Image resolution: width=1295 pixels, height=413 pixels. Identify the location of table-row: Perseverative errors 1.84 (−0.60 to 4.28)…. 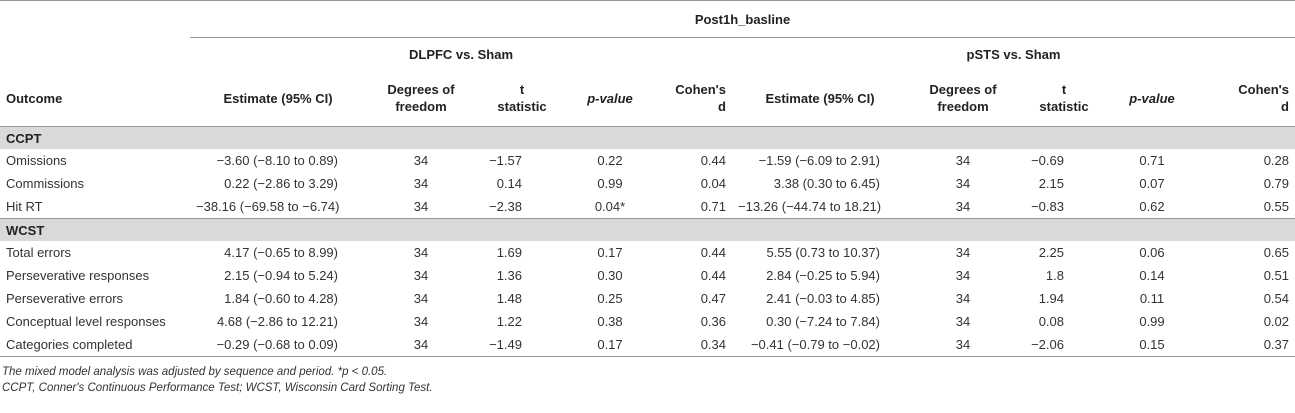
(647, 298).